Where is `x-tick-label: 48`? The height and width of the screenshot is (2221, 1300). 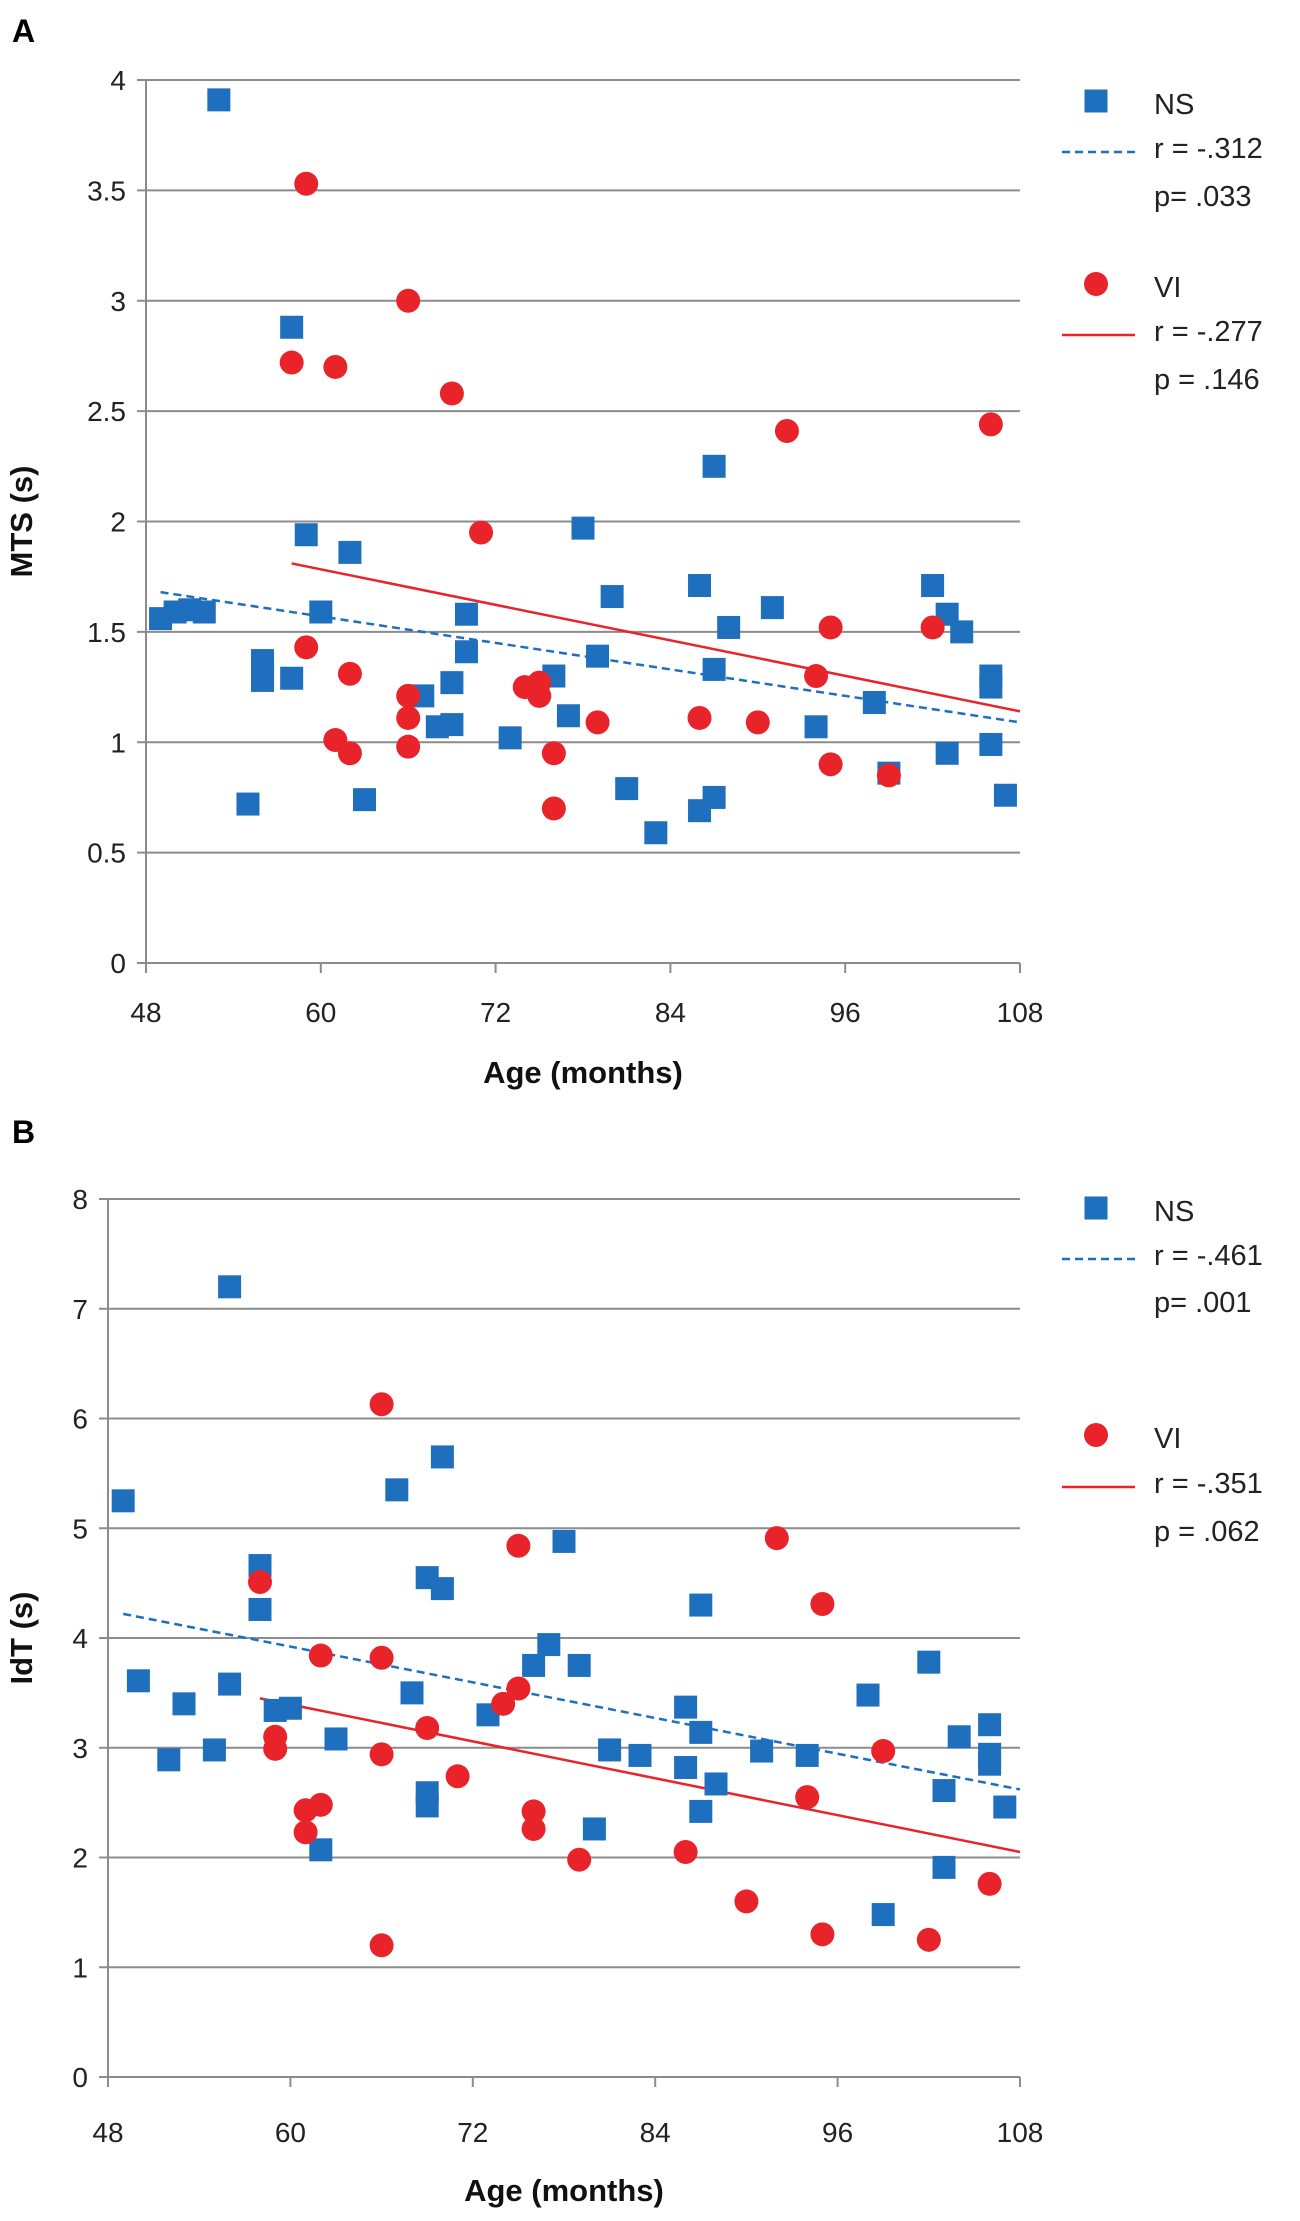
x-tick-label: 48 is located at coordinates (107, 2132).